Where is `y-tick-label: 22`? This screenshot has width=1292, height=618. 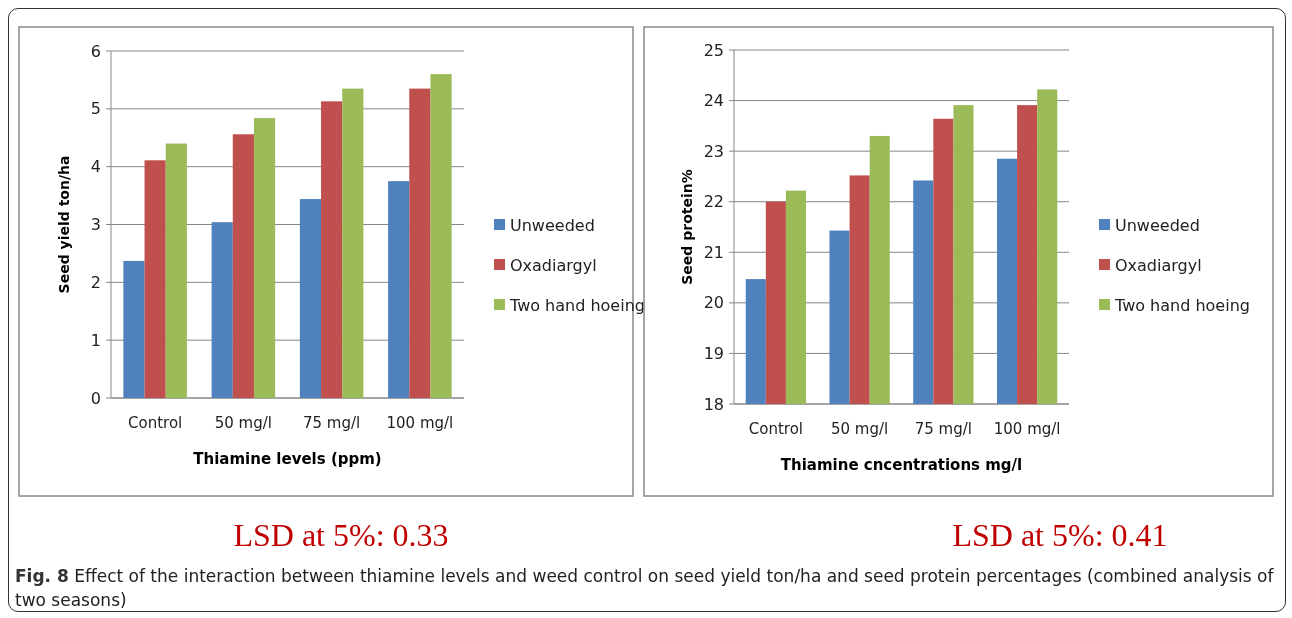 y-tick-label: 22 is located at coordinates (713, 202).